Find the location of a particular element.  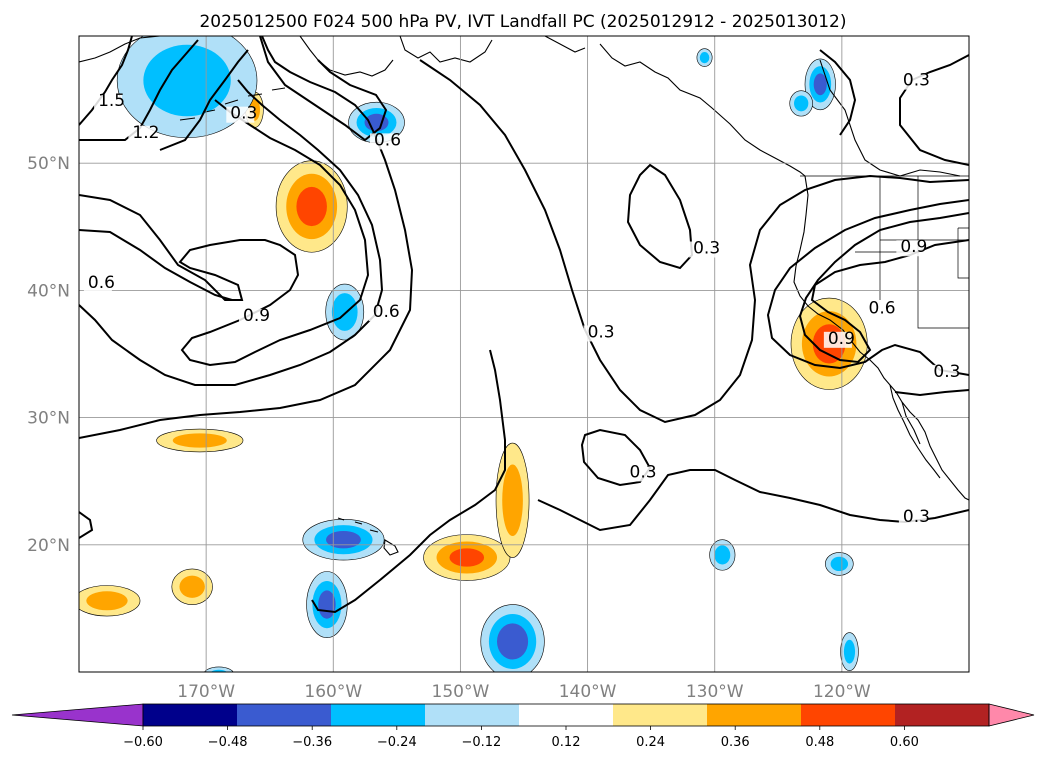

lon-tick-label: 160°W is located at coordinates (333, 692).